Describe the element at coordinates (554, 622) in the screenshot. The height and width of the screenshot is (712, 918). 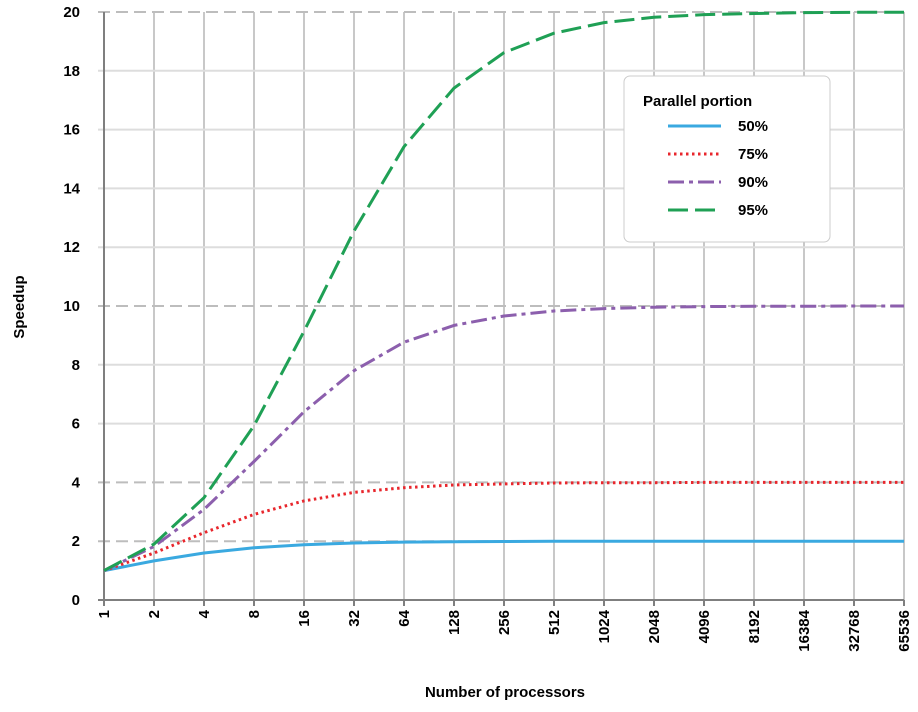
I see `x-tick-label: 512` at that location.